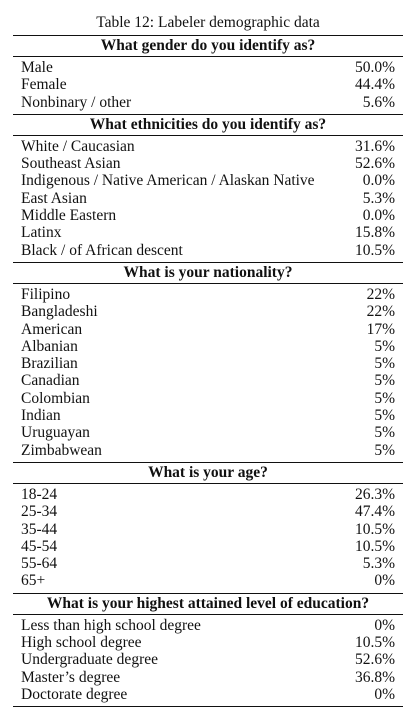 The height and width of the screenshot is (707, 416). Describe the element at coordinates (39, 529) in the screenshot. I see `row-label: 35-44` at that location.